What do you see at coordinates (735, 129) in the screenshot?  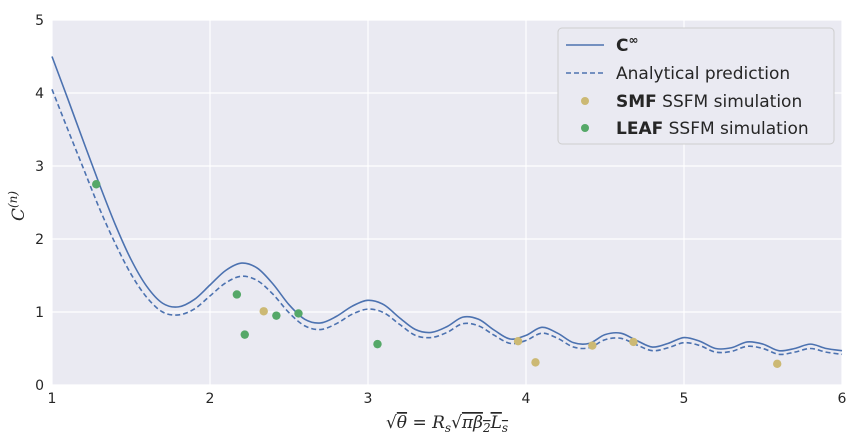 I see `legend-entry-3-label: SSFM simulation` at bounding box center [735, 129].